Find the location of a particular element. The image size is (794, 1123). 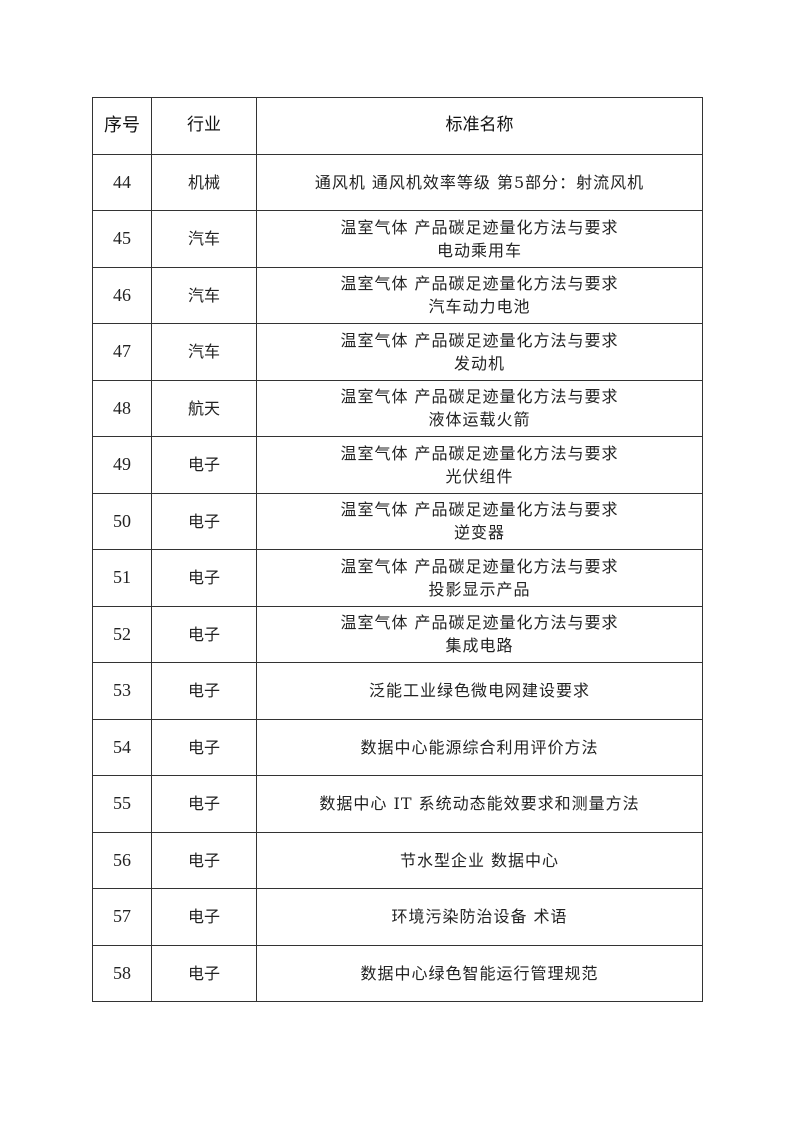

cell-no: 50 is located at coordinates (122, 521).